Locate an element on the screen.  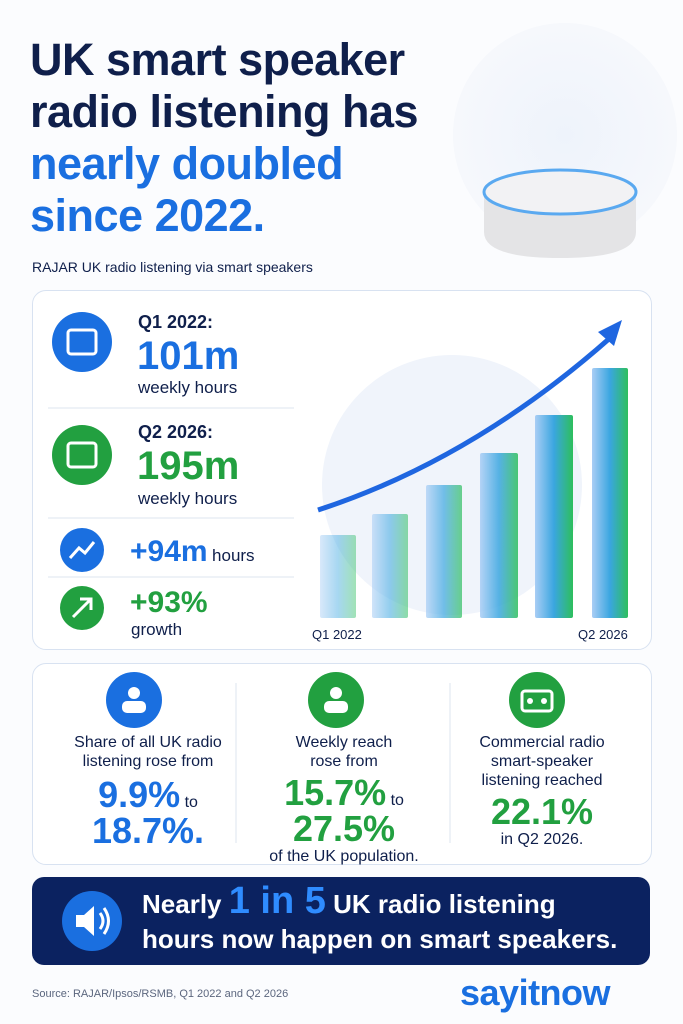
x-label: Q1 2022 is located at coordinates (337, 634).